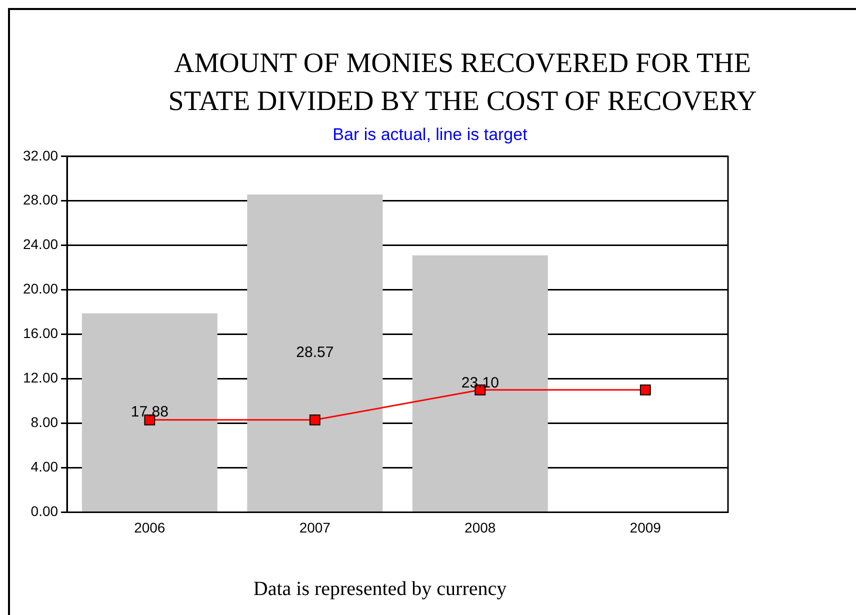  I want to click on y-tick-label: 28.00, so click(40, 200).